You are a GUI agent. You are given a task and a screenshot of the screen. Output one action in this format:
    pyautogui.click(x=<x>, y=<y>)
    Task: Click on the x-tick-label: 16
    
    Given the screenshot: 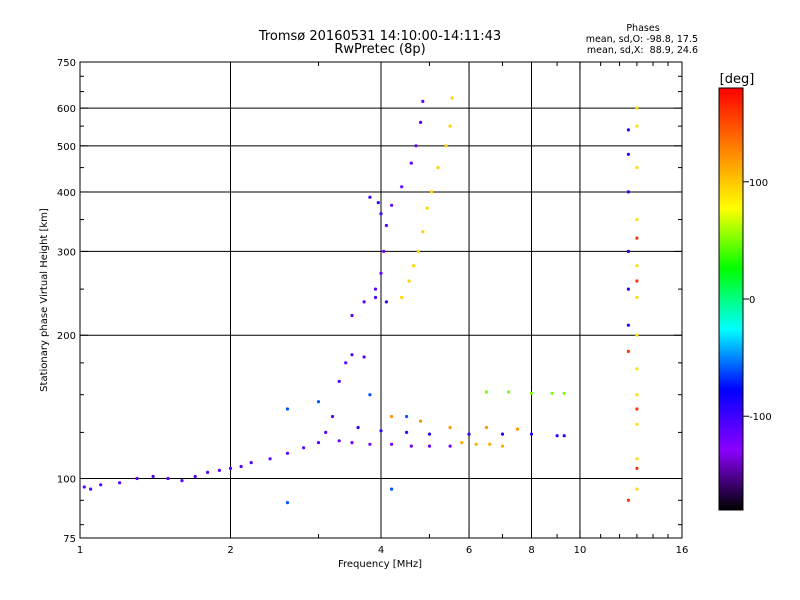 What is the action you would take?
    pyautogui.click(x=682, y=550)
    